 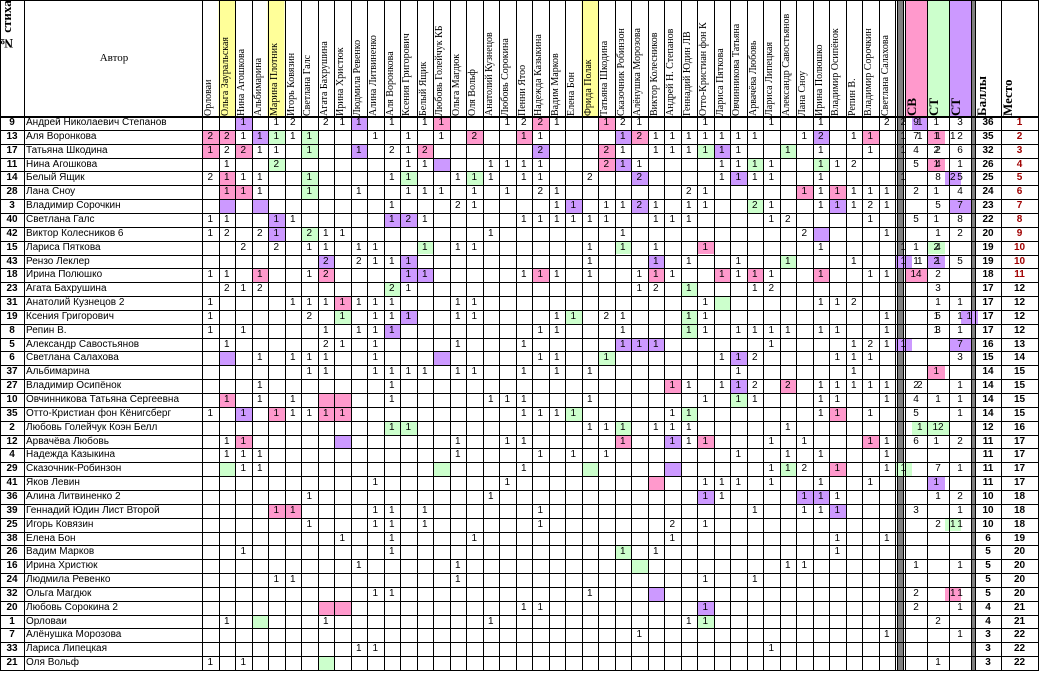 What do you see at coordinates (75, 233) in the screenshot?
I see `row-author: Виктор Колесников 6` at bounding box center [75, 233].